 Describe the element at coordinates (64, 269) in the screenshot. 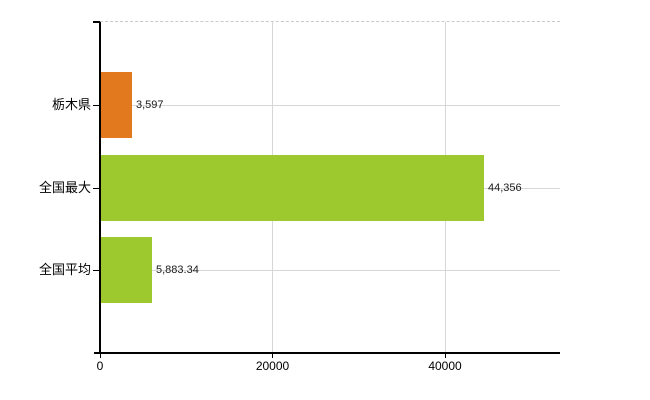

I see `category-label: 全国平均` at that location.